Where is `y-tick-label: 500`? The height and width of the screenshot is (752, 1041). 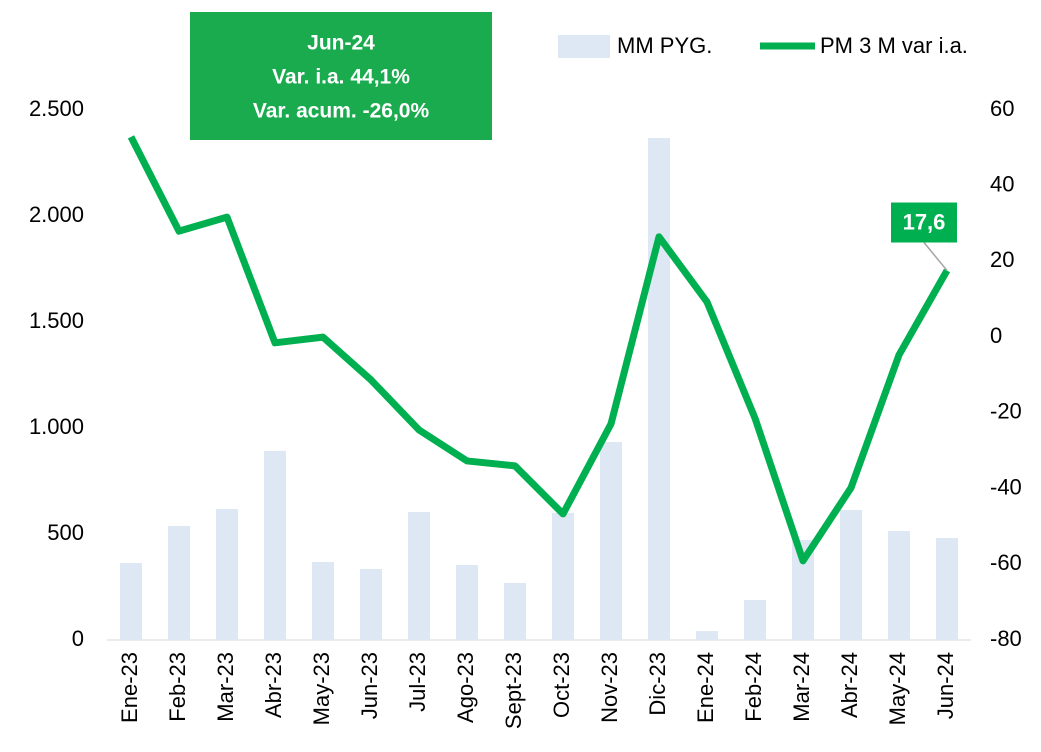
y-tick-label: 500 is located at coordinates (65, 532).